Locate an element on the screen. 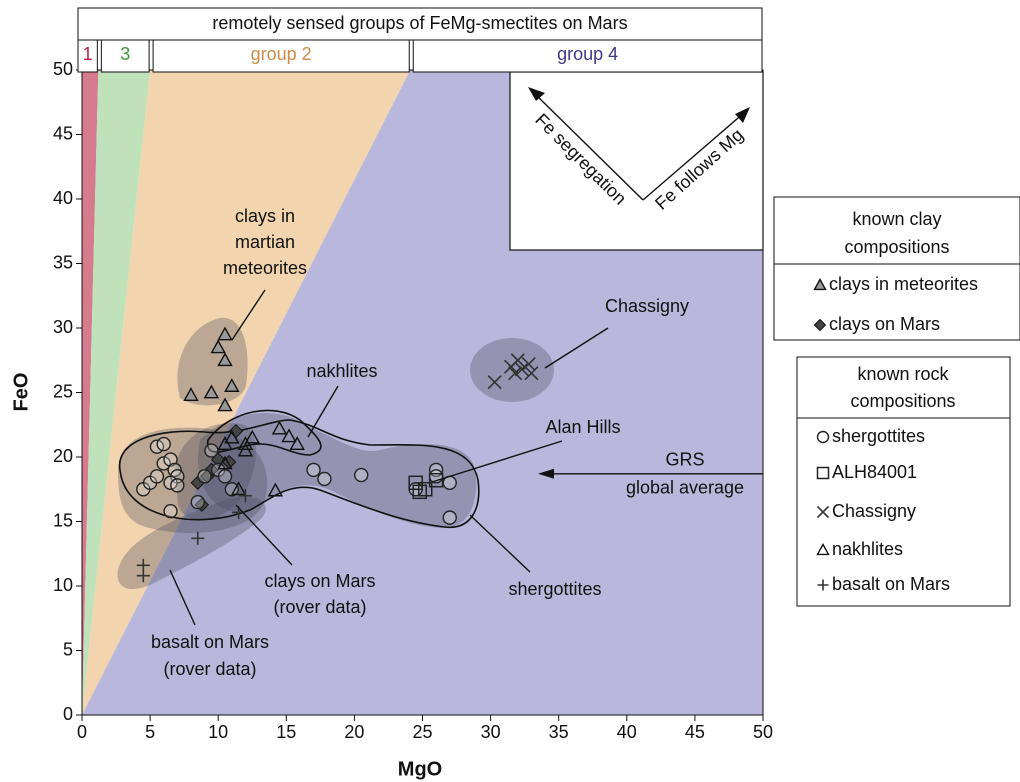 The width and height of the screenshot is (1020, 782). annotation: shergottites is located at coordinates (554, 589).